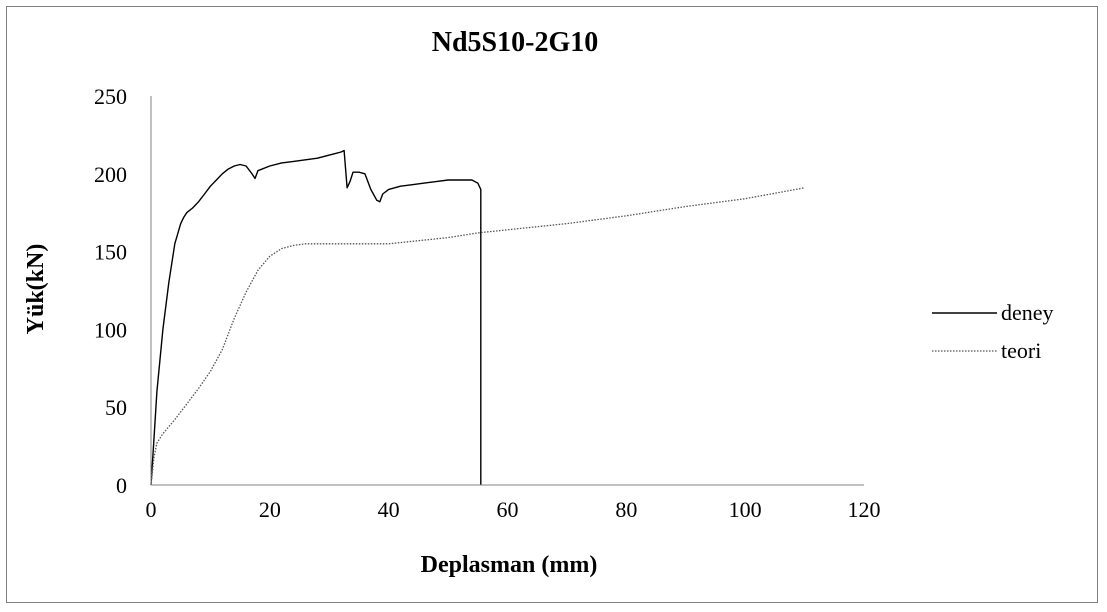  I want to click on y-tick-label: 50, so click(116, 407).